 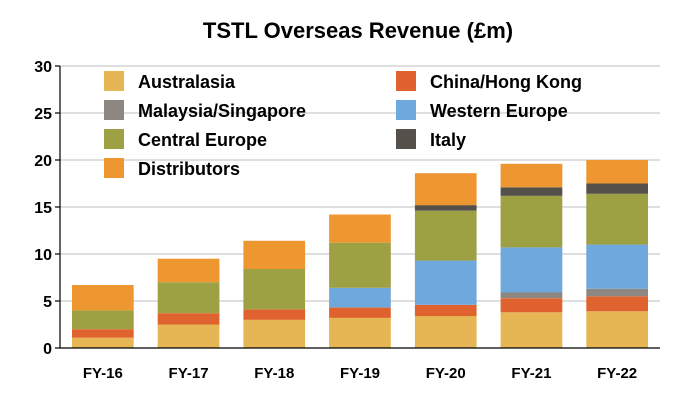 What do you see at coordinates (202, 140) in the screenshot?
I see `legend-label: Central Europe` at bounding box center [202, 140].